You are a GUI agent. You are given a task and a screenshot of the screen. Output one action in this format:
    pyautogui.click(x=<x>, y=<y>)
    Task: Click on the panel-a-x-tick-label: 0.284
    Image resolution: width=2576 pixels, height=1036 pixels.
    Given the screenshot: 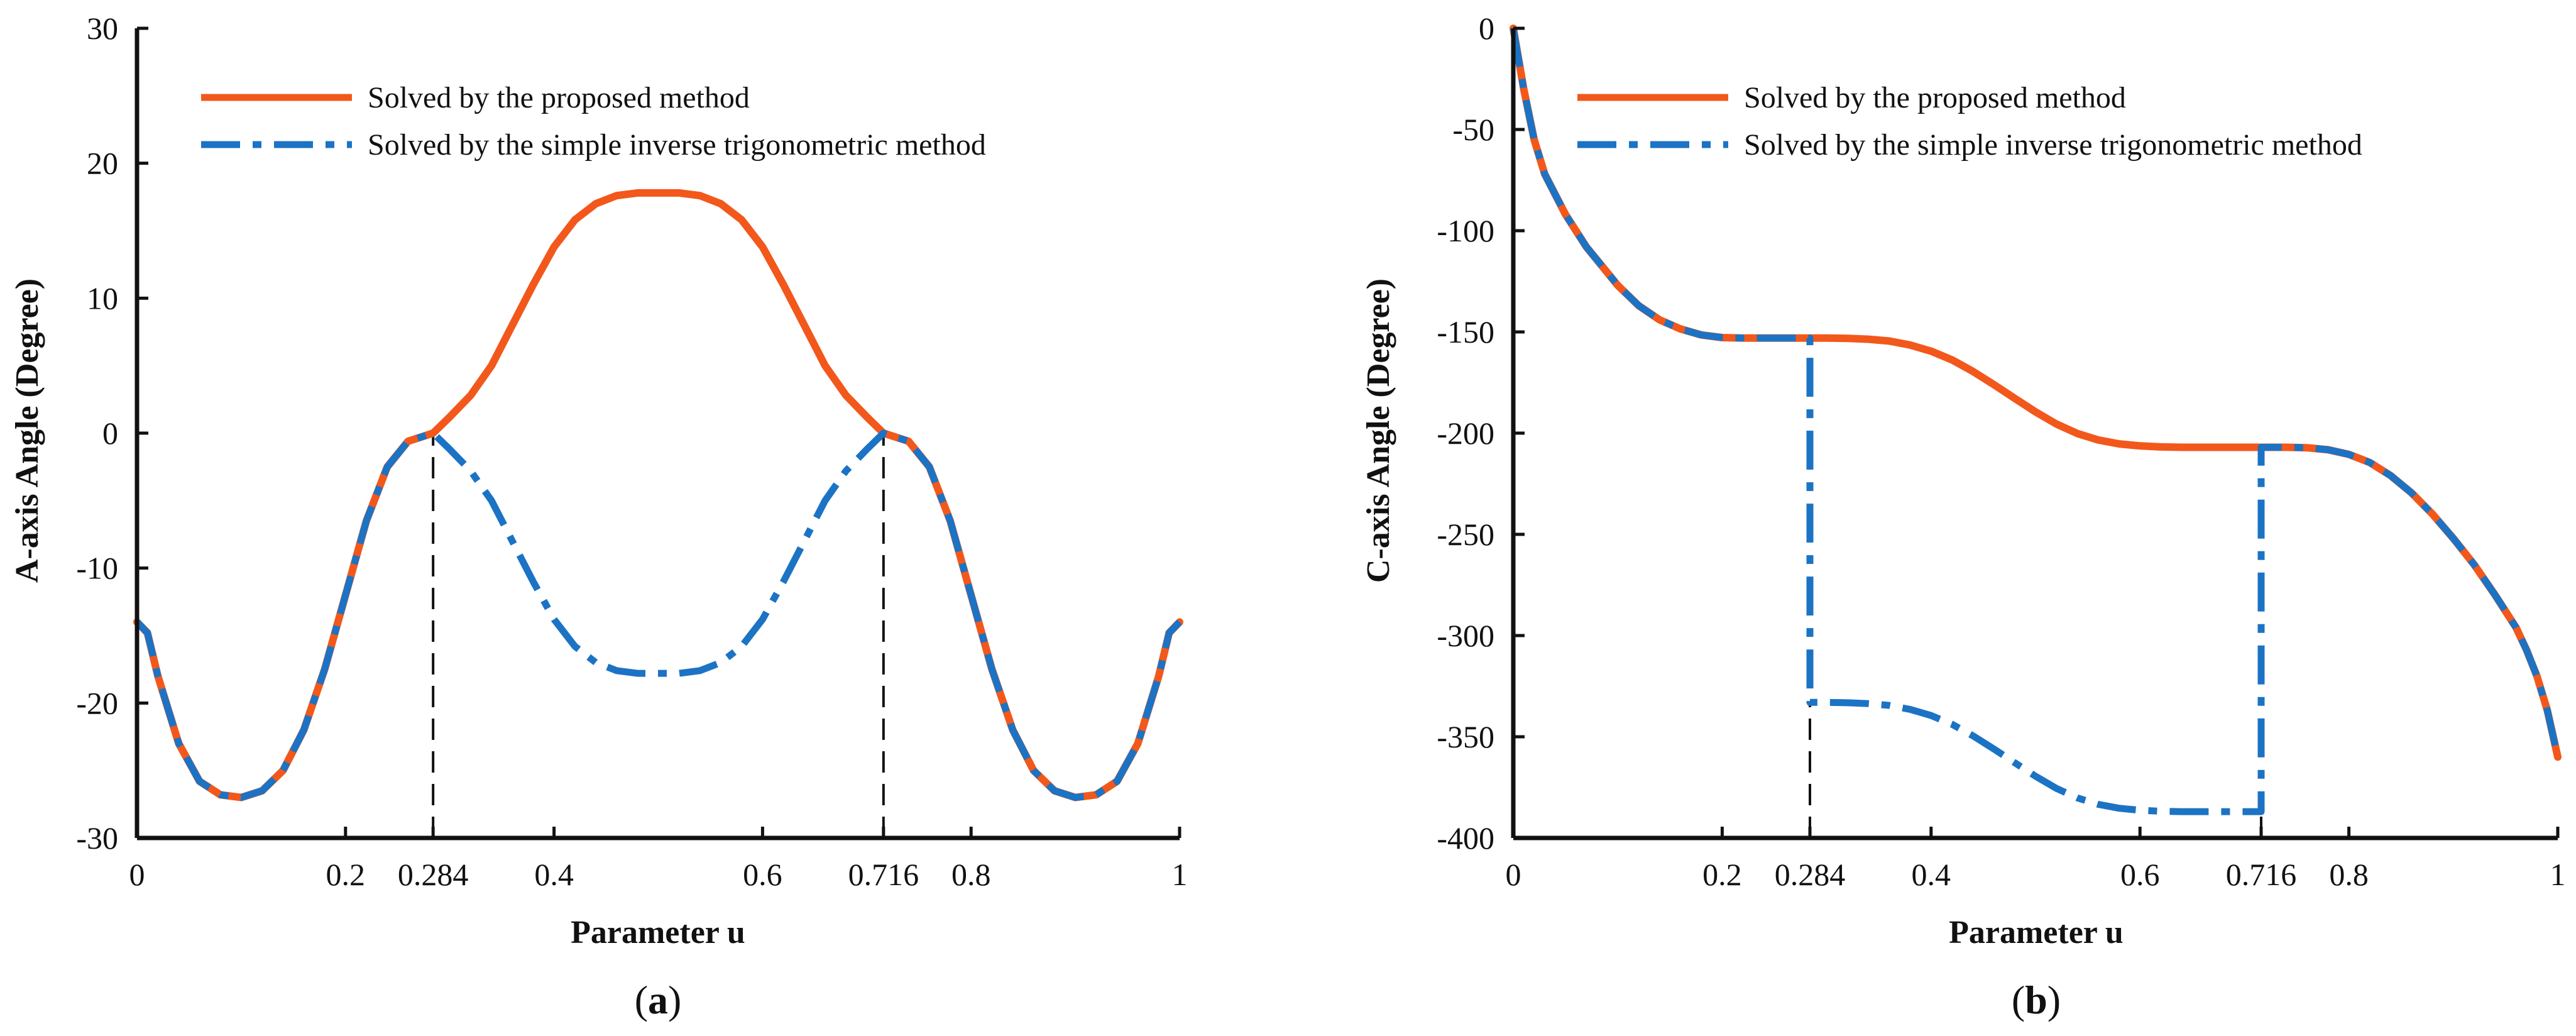 What is the action you would take?
    pyautogui.click(x=433, y=874)
    